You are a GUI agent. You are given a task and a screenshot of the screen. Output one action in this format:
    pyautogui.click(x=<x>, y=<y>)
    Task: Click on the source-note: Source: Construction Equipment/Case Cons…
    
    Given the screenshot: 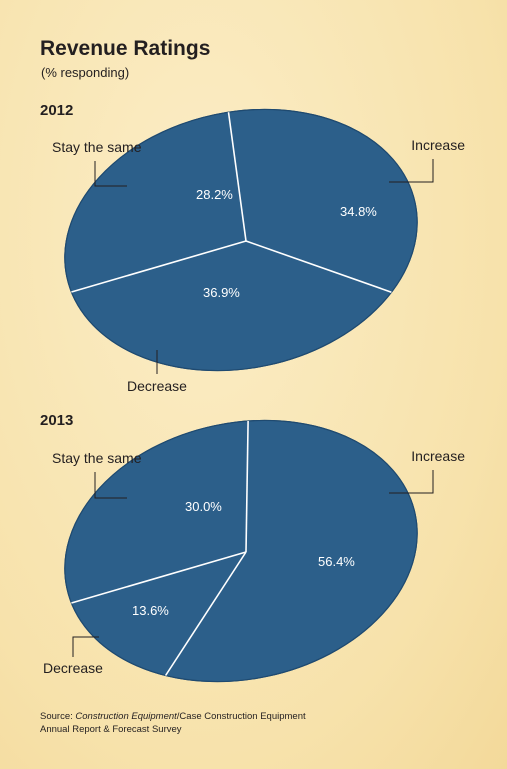 What is the action you would take?
    pyautogui.click(x=173, y=723)
    